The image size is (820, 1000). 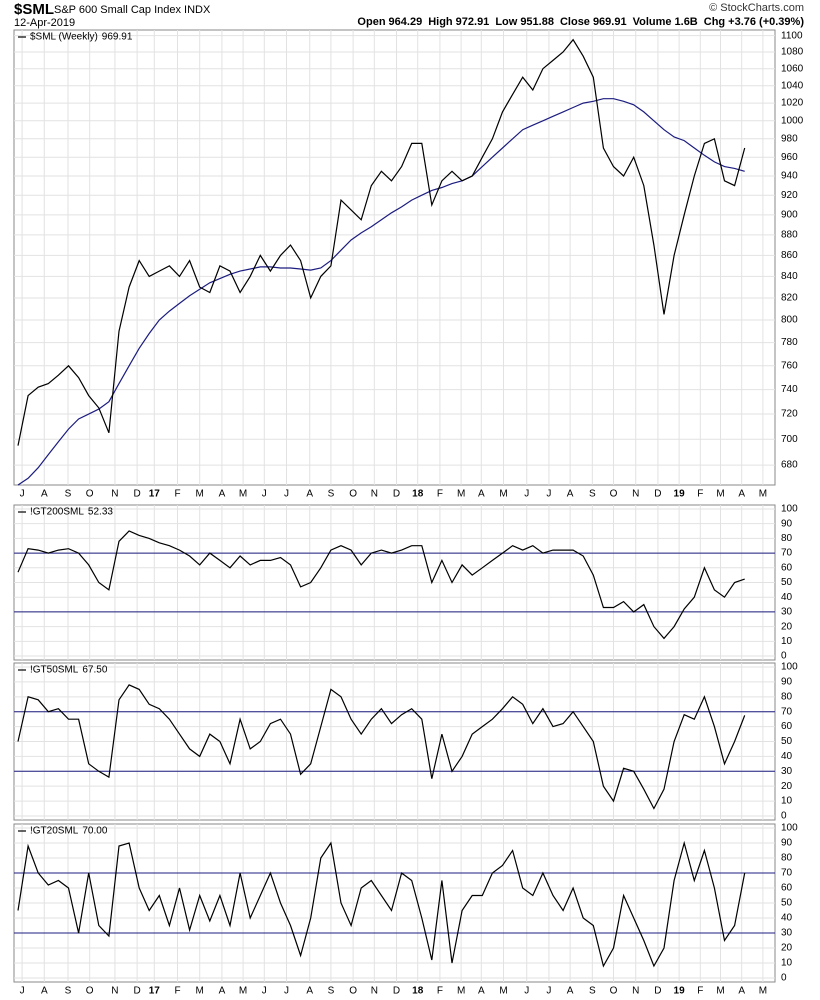 I want to click on credit: © StockCharts.com, so click(x=756, y=8).